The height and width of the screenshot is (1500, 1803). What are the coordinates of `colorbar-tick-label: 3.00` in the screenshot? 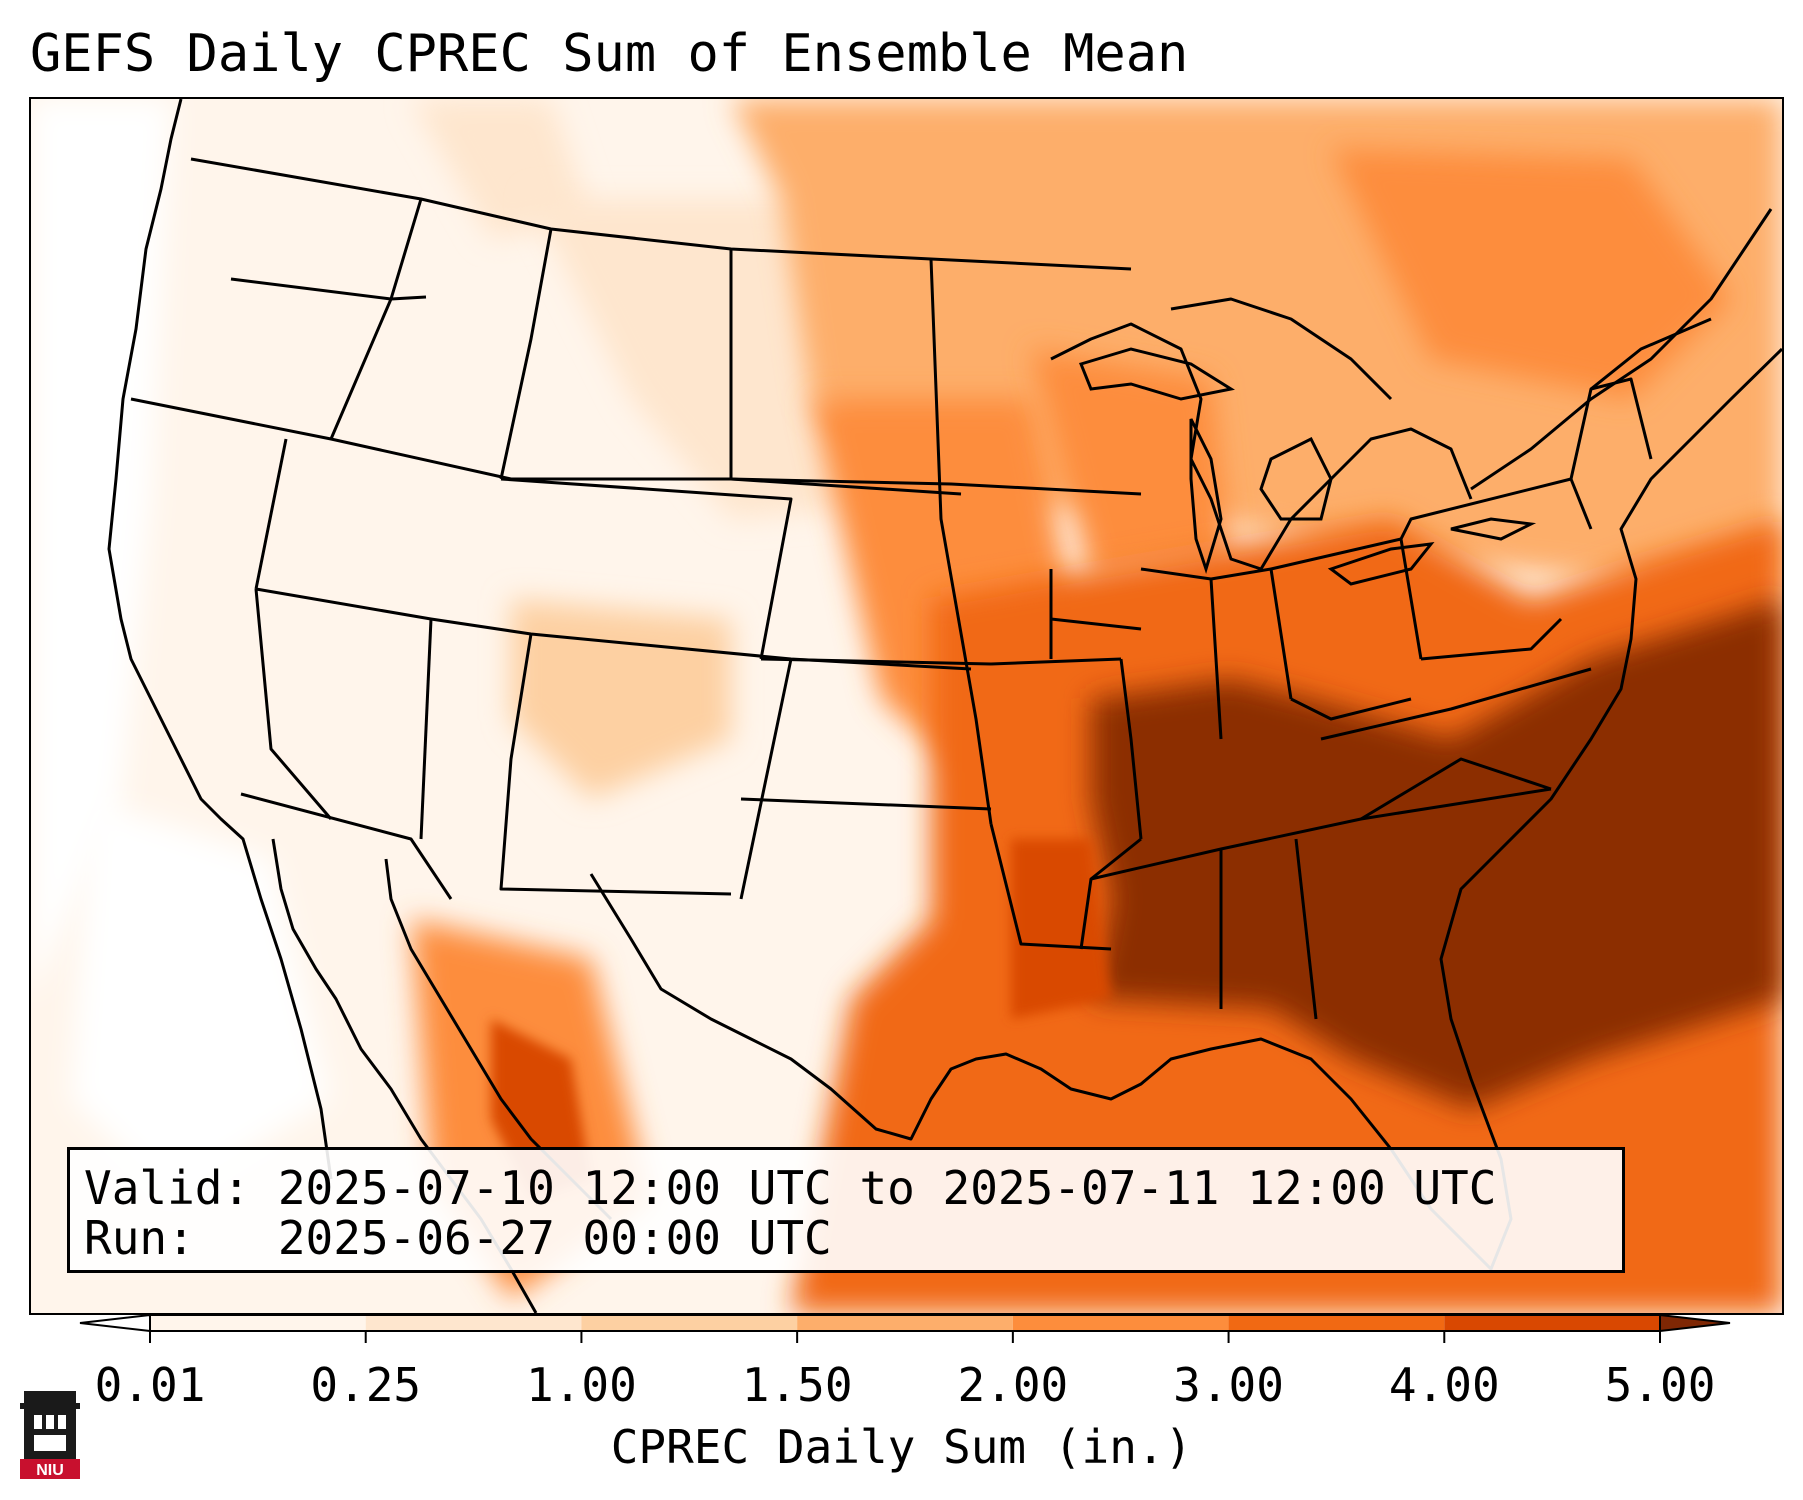 It's located at (1228, 1385).